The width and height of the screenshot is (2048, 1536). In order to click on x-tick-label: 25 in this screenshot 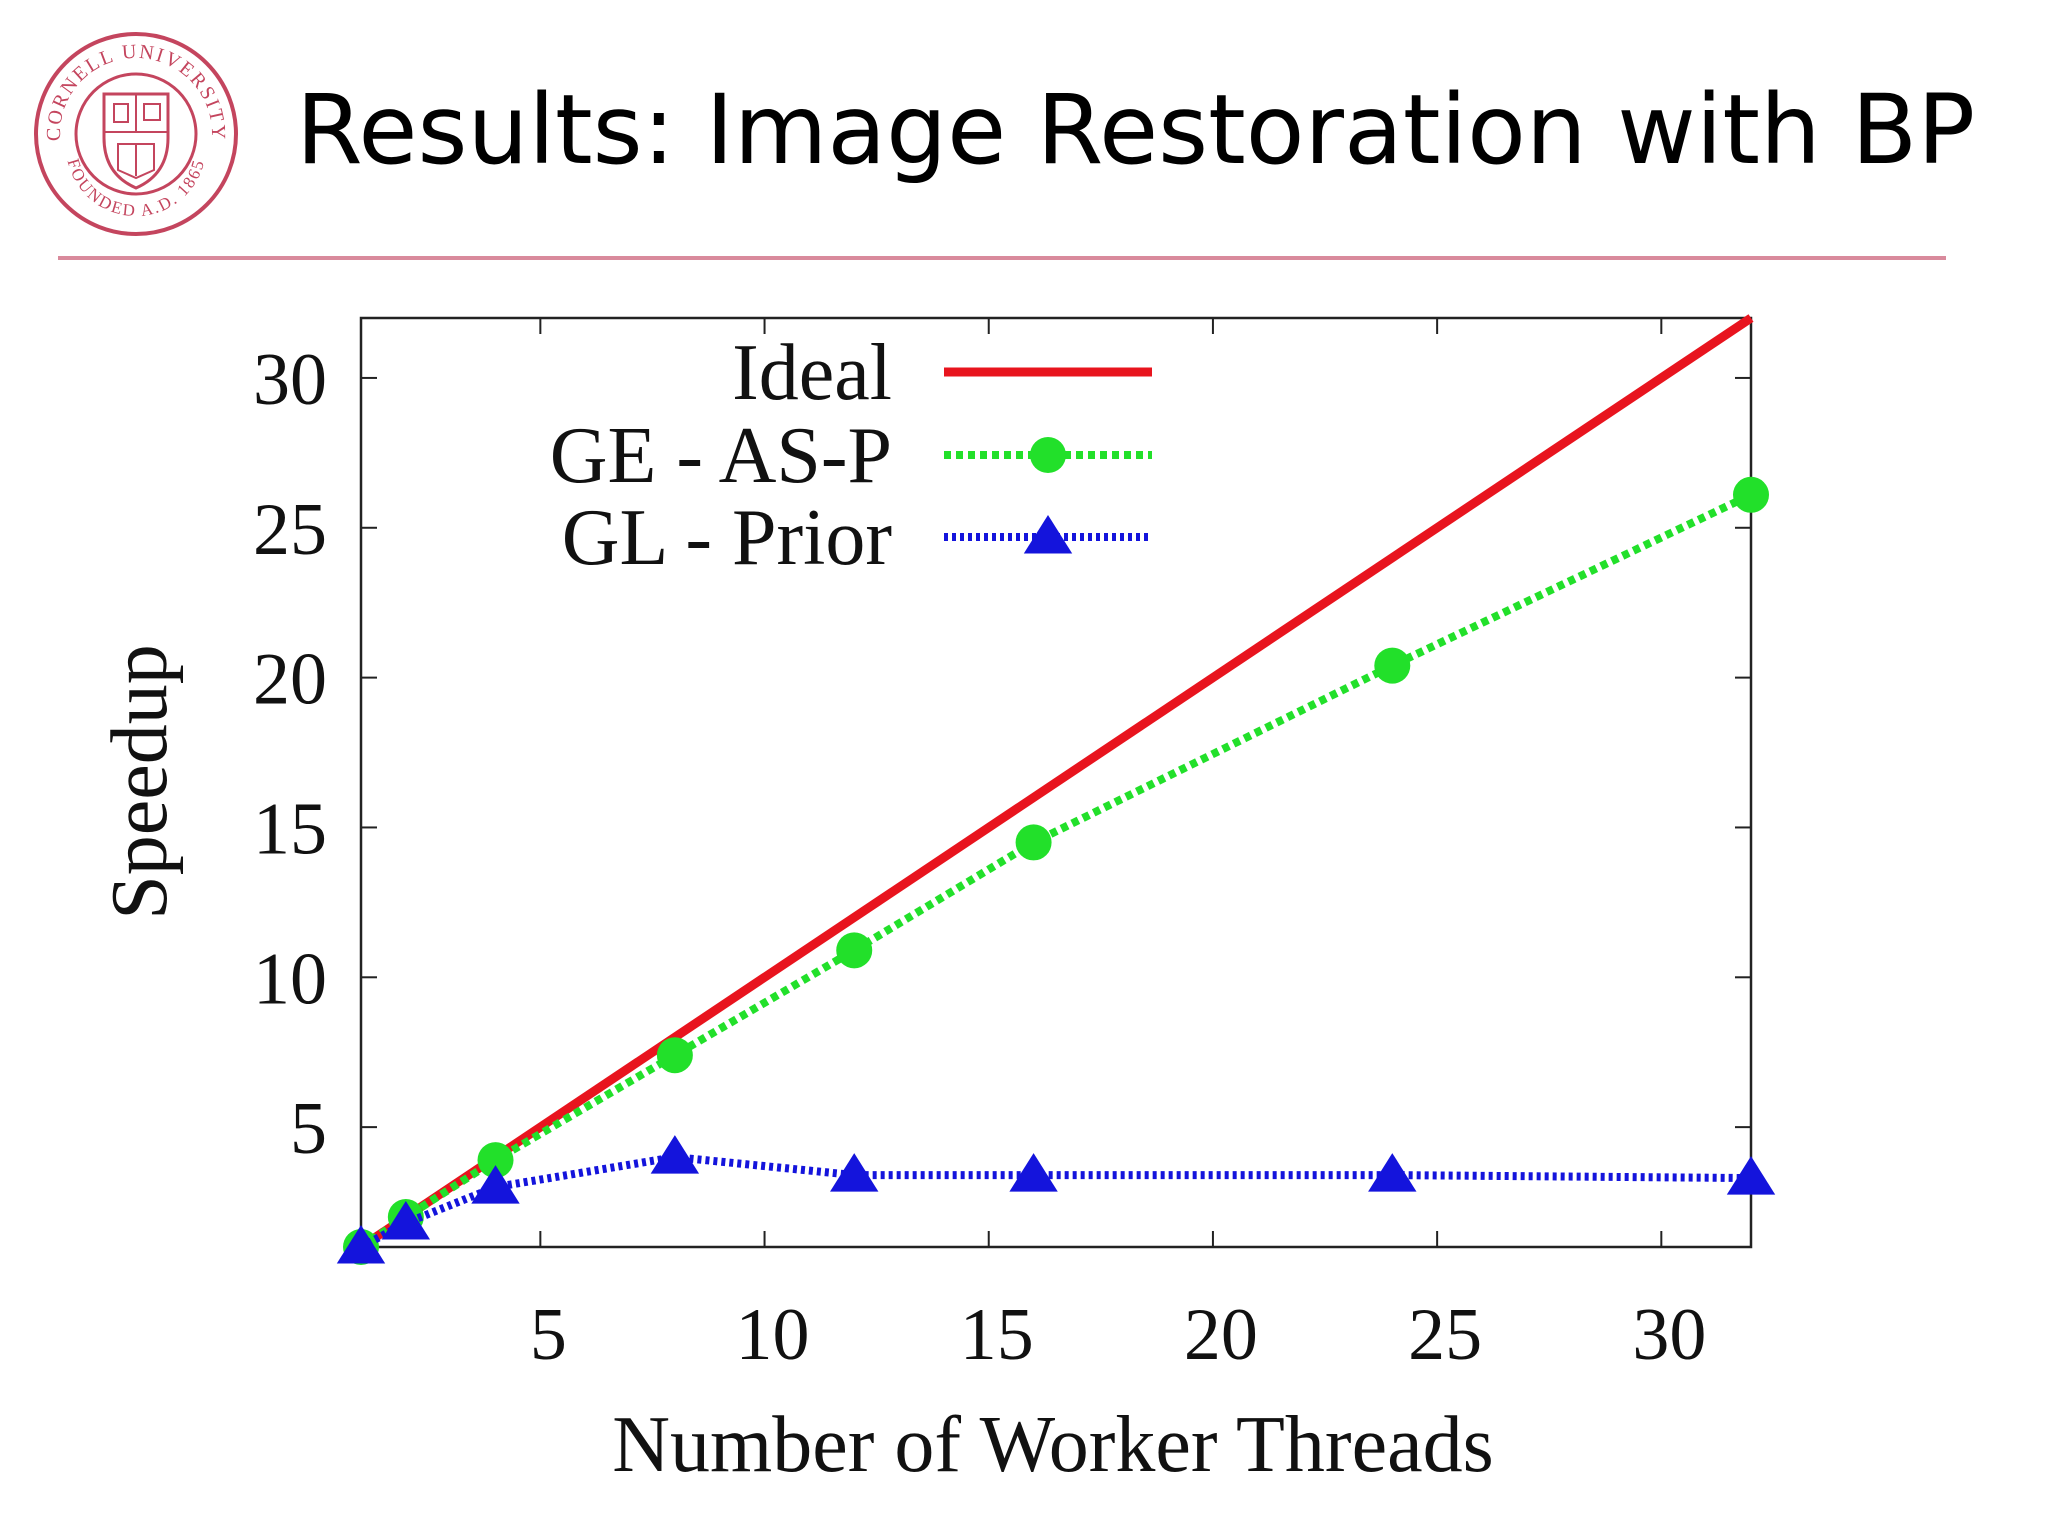, I will do `click(1445, 1335)`.